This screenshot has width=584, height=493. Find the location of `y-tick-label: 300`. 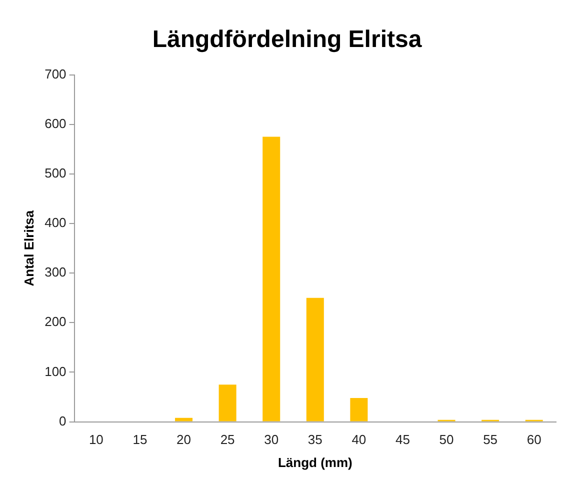

y-tick-label: 300 is located at coordinates (55, 272).